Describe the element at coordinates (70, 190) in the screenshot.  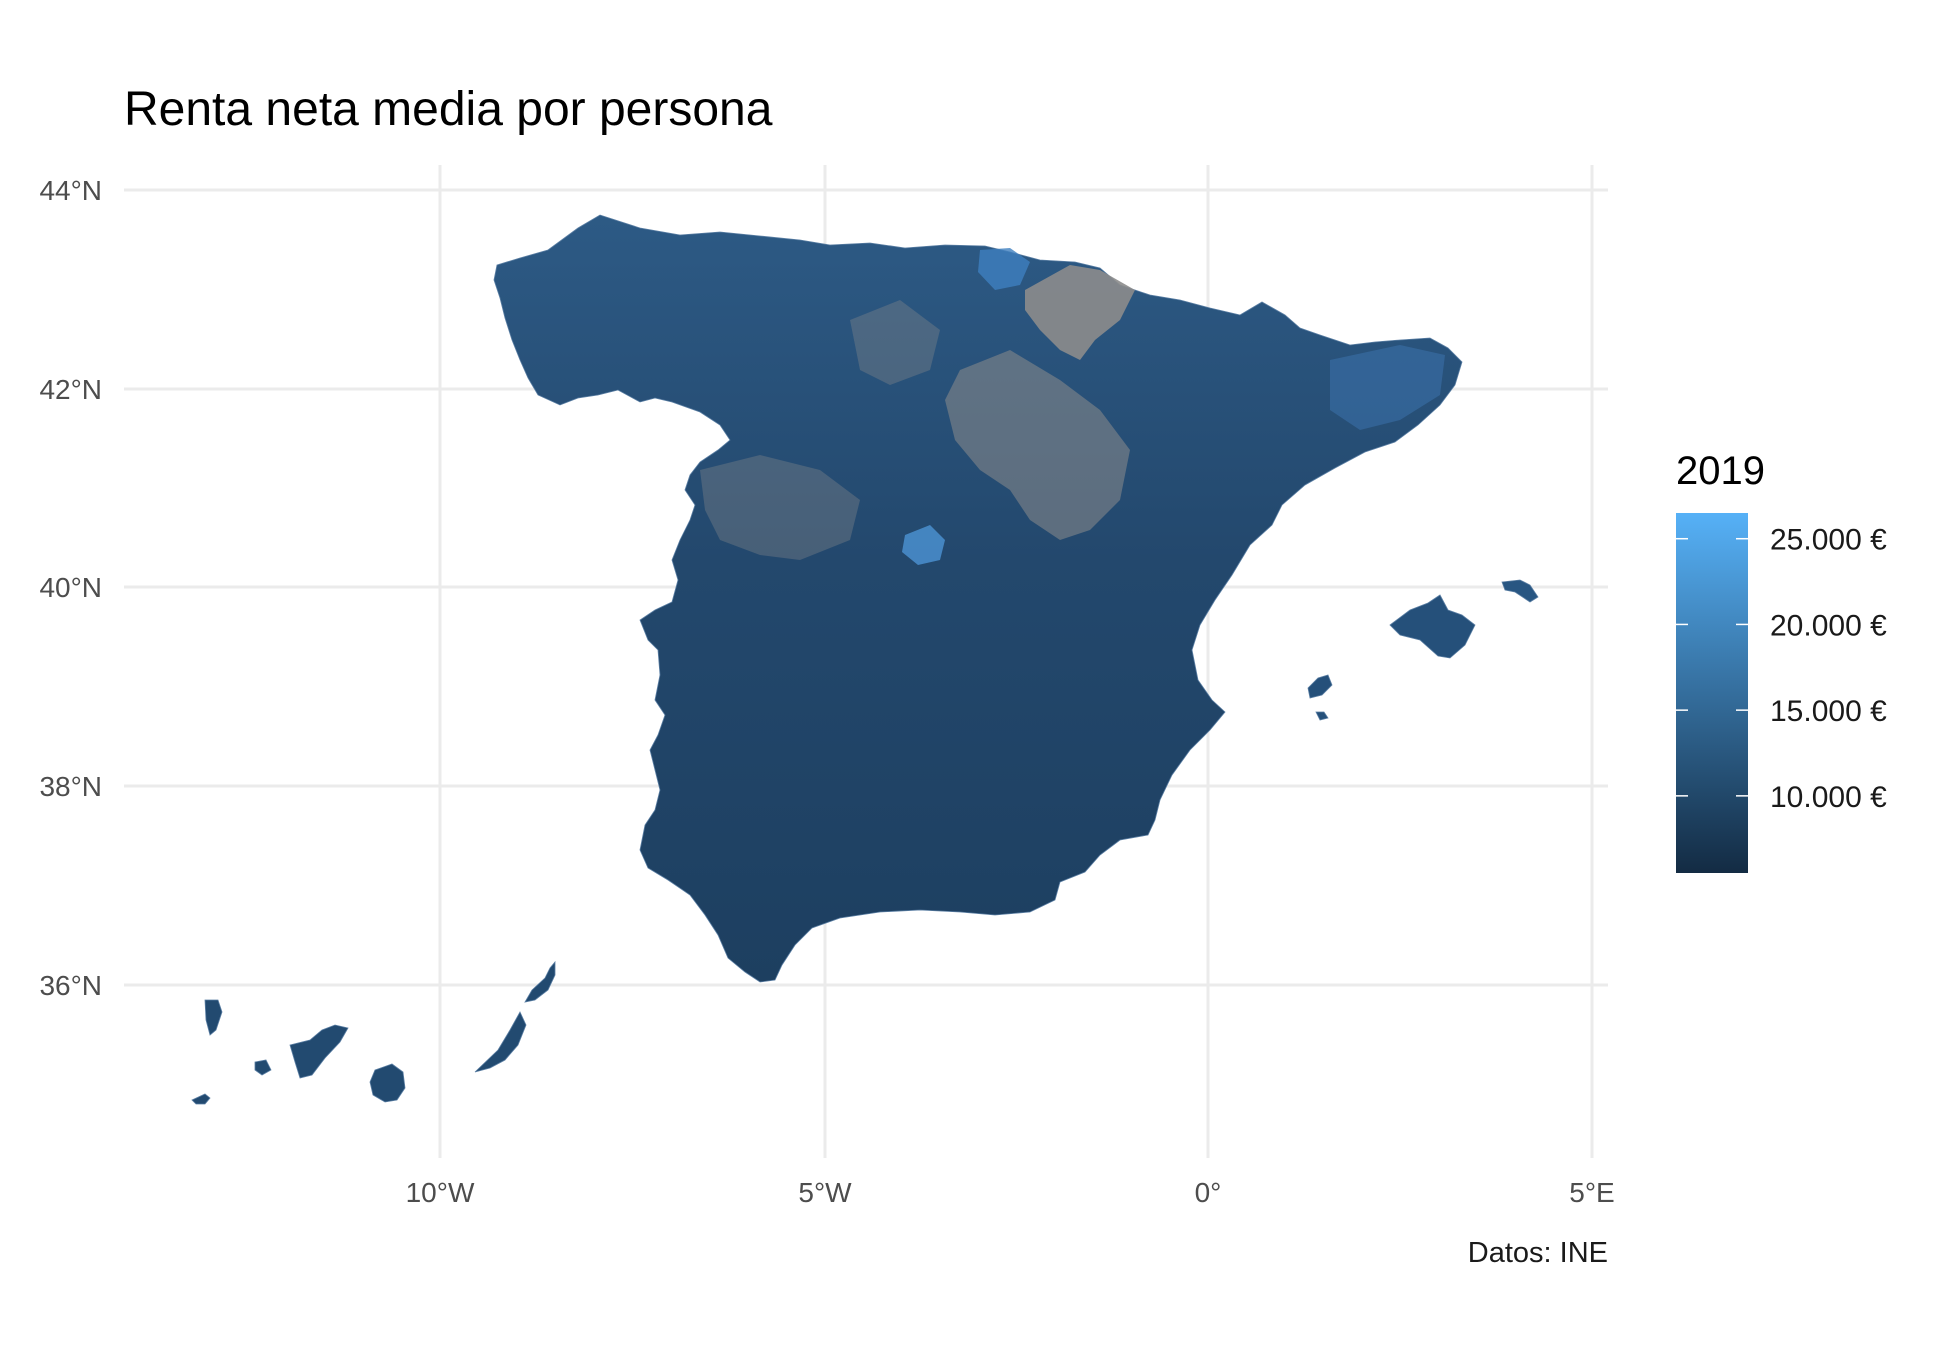
I see `y-tick-label: 44°N` at that location.